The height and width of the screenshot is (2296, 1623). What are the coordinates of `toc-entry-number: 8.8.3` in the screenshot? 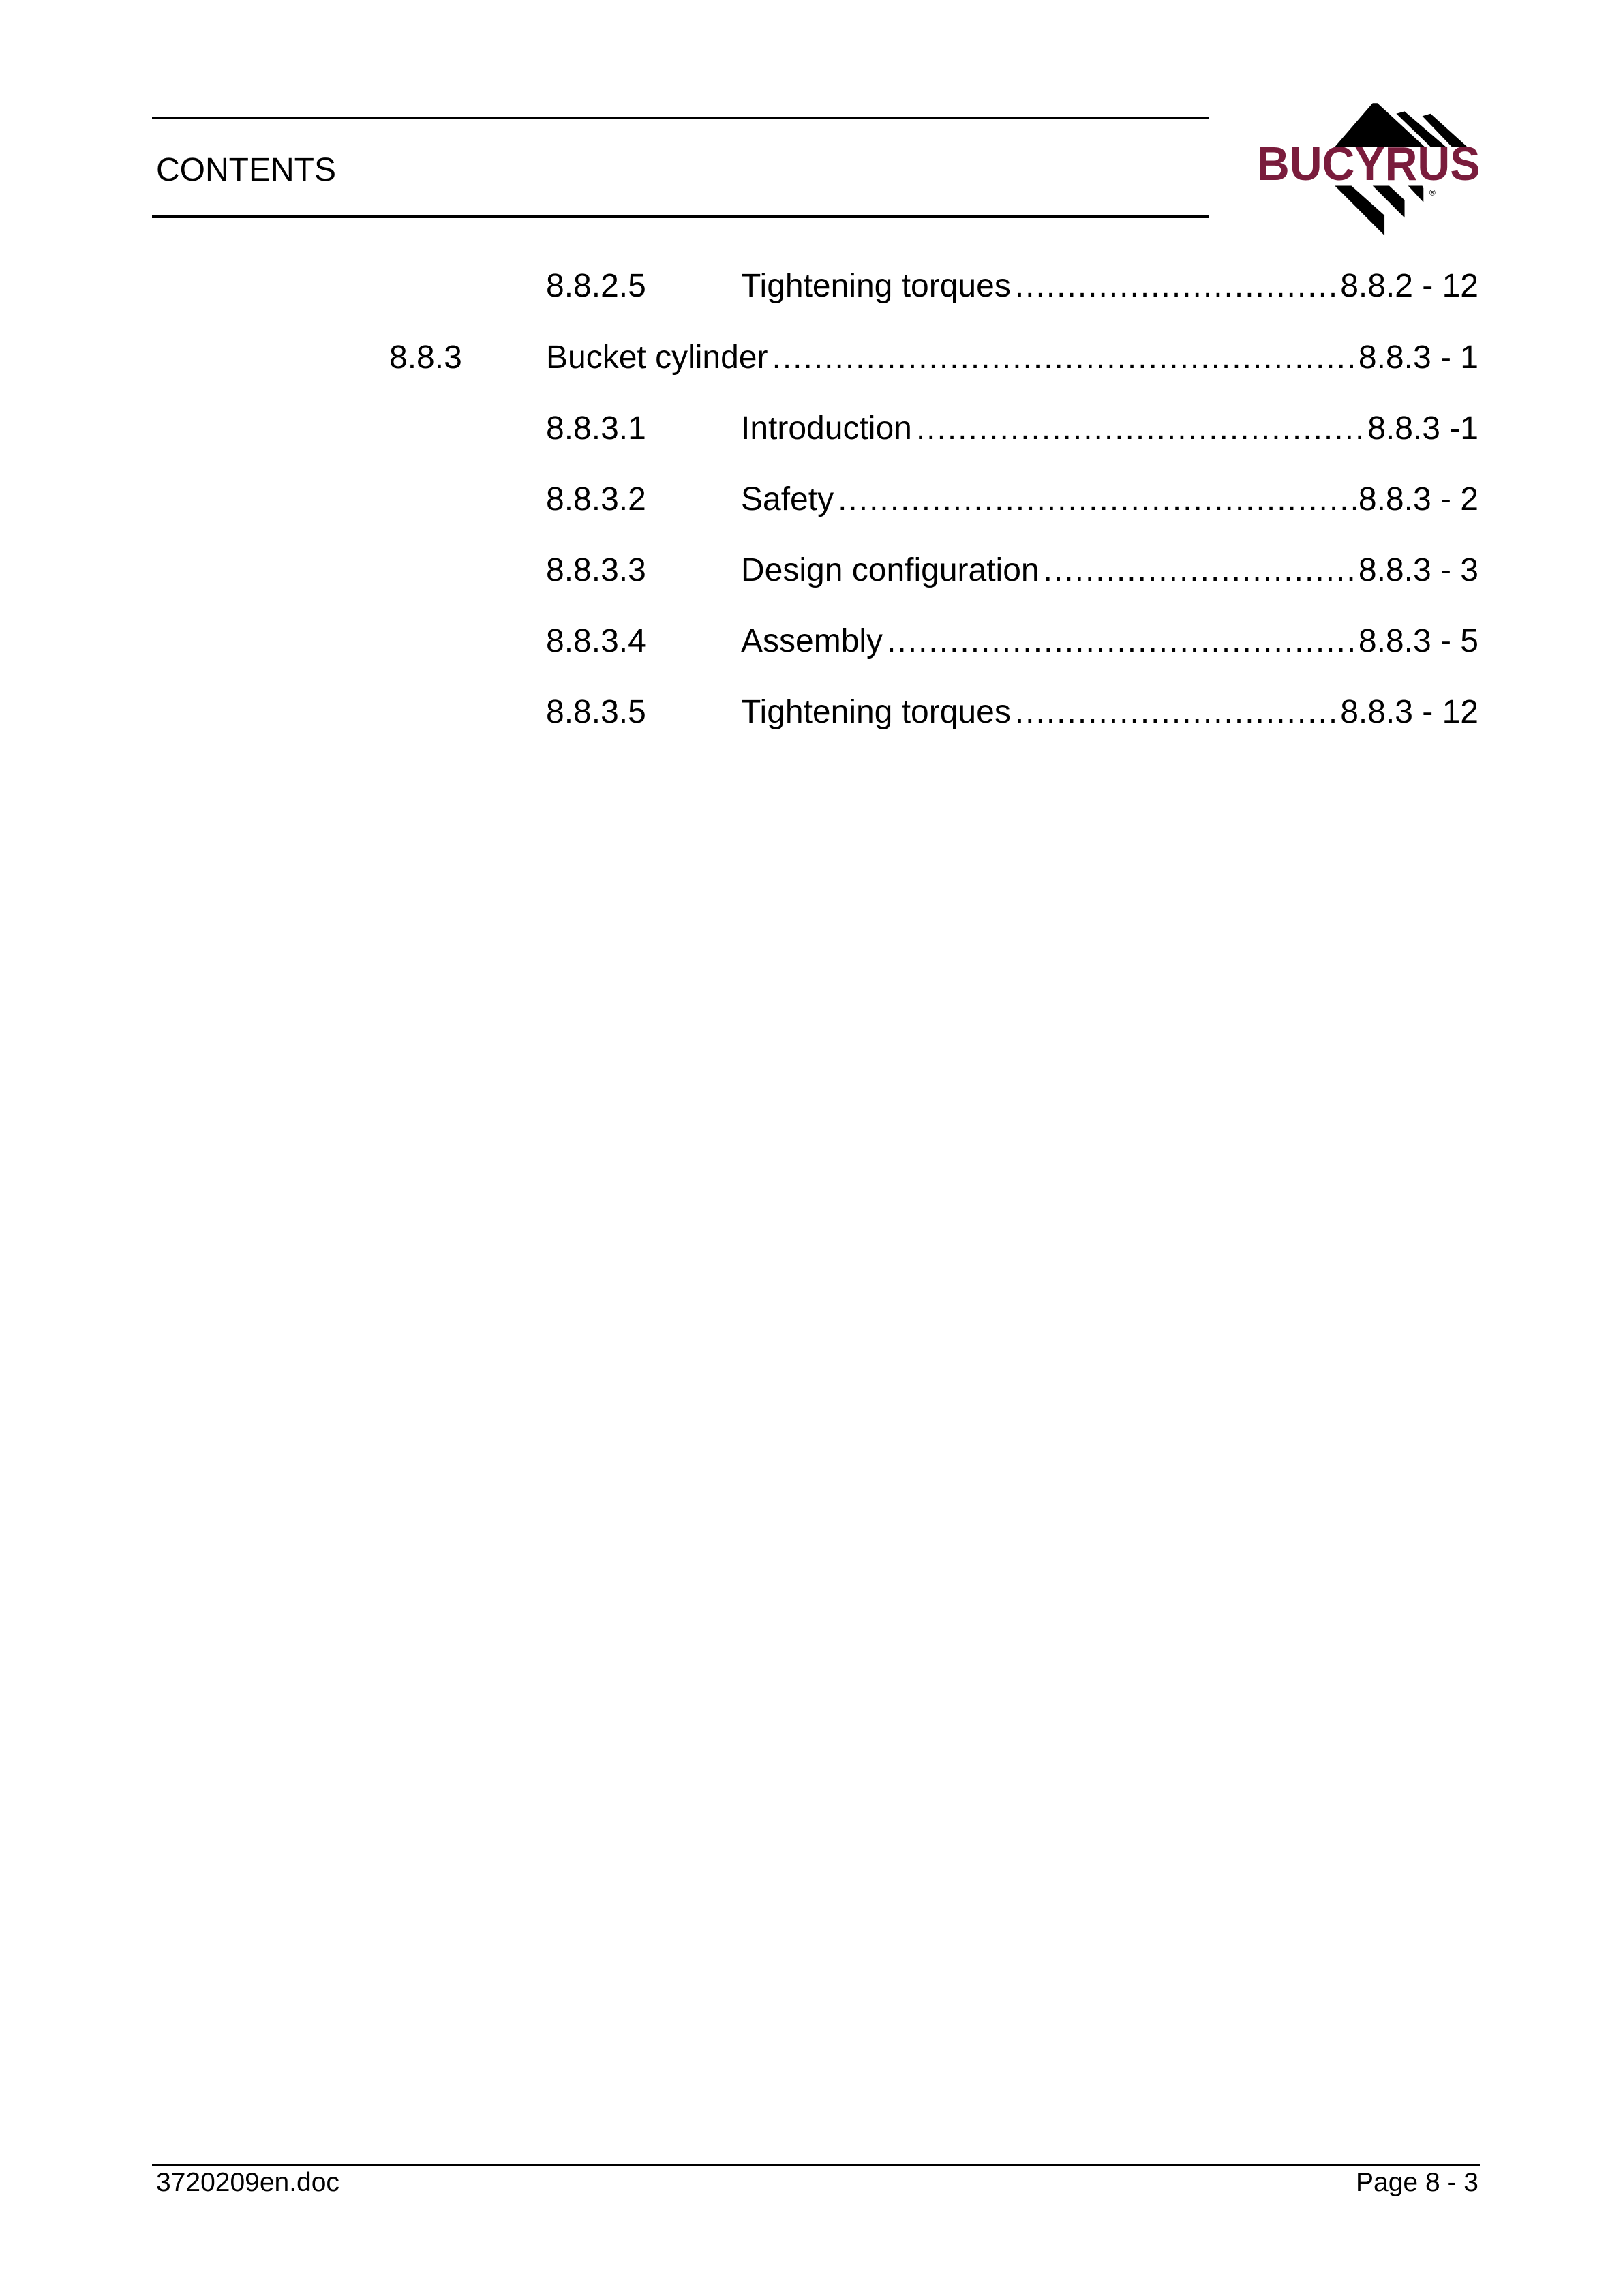 It's located at (425, 358).